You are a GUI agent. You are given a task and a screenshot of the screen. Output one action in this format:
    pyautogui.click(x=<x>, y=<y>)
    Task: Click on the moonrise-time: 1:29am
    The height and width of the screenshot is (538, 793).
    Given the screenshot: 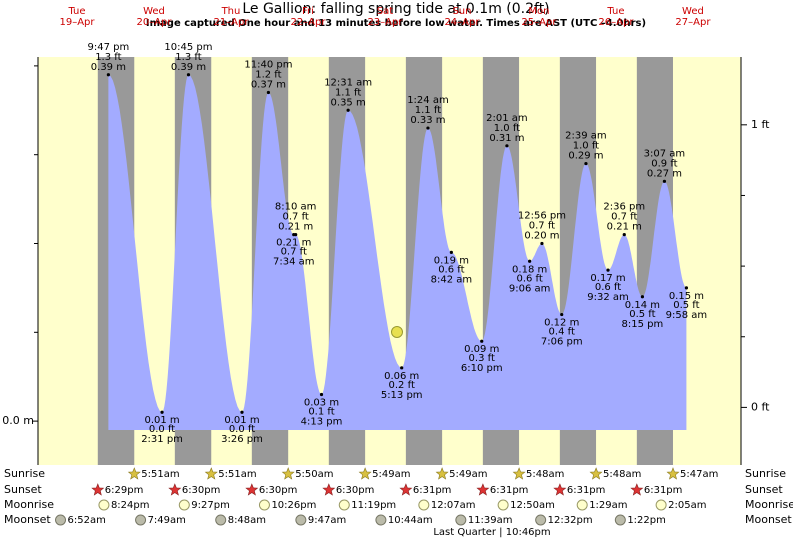 What is the action you would take?
    pyautogui.click(x=608, y=505)
    